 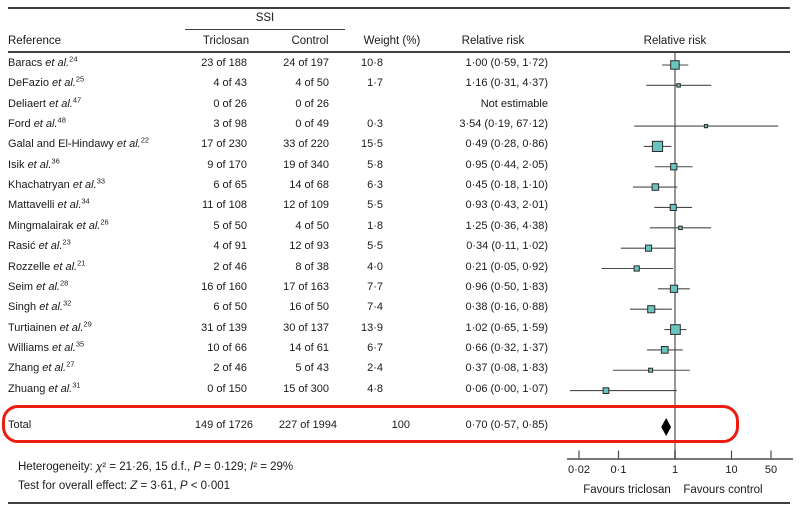 What do you see at coordinates (309, 185) in the screenshot?
I see `control-count-cell: 14 of 68` at bounding box center [309, 185].